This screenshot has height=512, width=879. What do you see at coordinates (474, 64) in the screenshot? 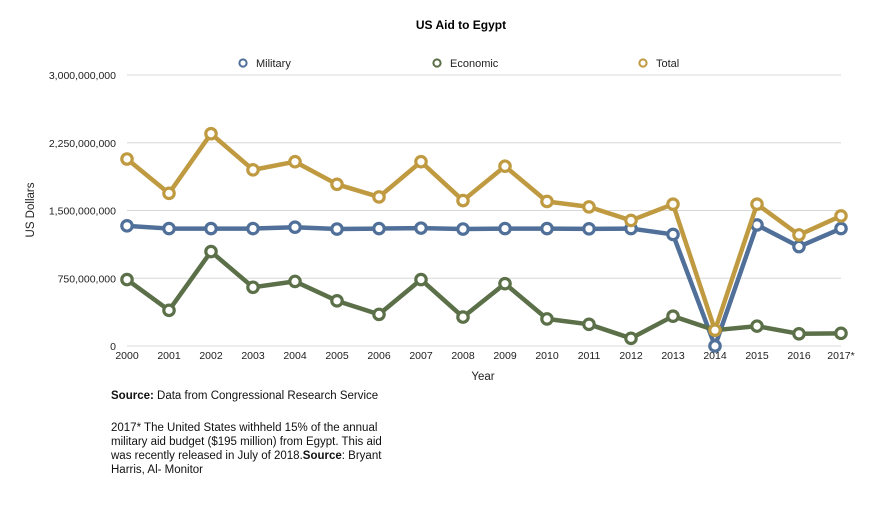
I see `legend-label: Economic` at bounding box center [474, 64].